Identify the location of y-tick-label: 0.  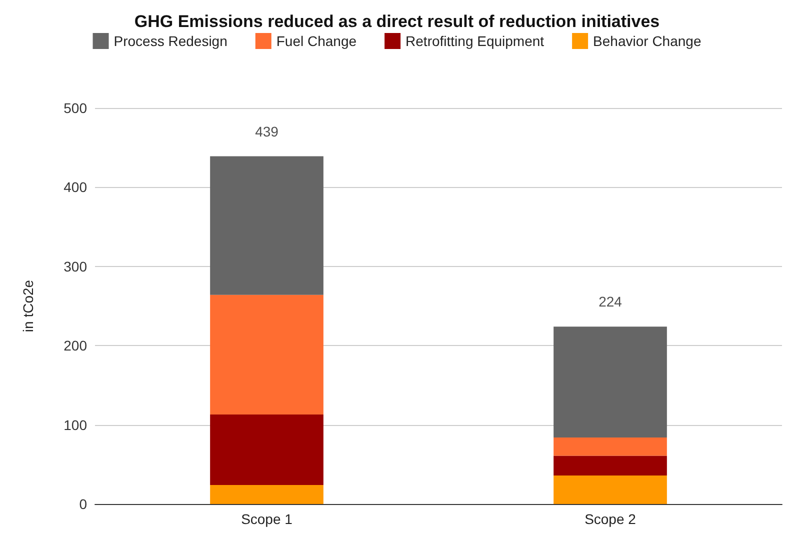
(83, 504).